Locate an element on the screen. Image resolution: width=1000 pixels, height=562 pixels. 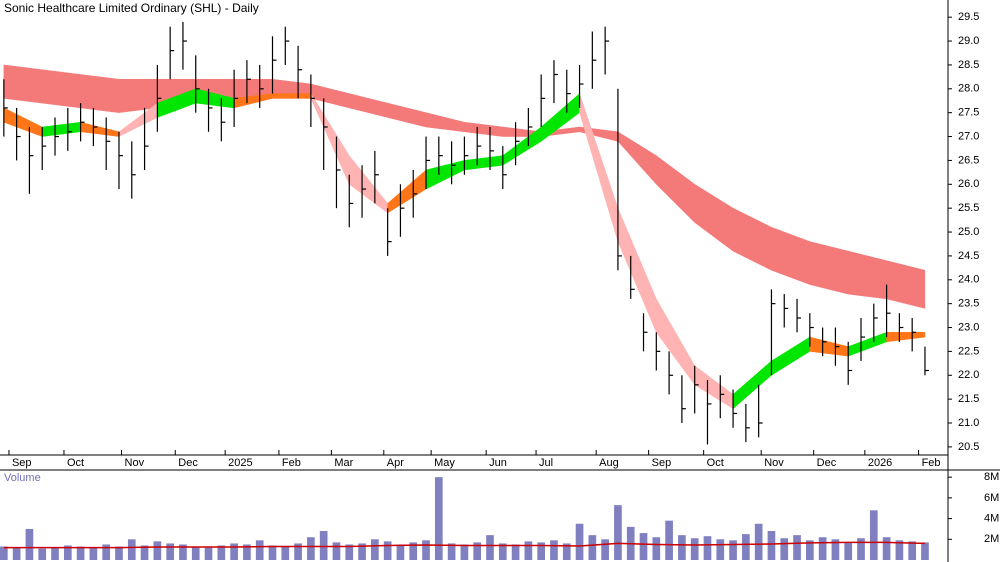
x-tick-label: 2025 is located at coordinates (240, 463).